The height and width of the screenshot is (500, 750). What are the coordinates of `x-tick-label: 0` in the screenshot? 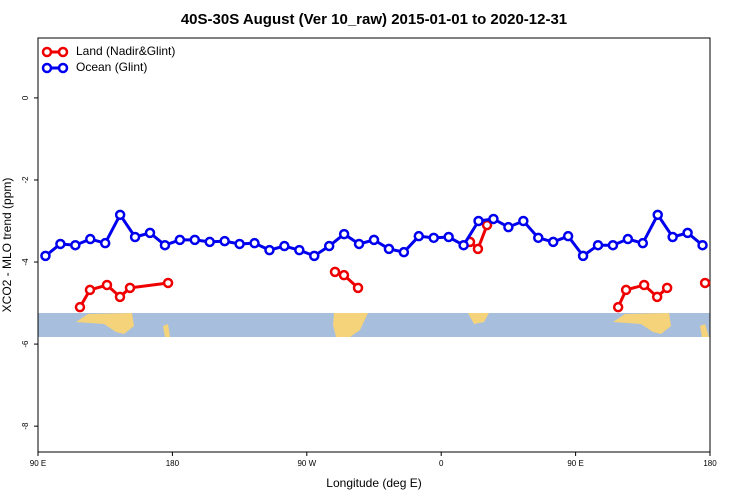 It's located at (441, 463).